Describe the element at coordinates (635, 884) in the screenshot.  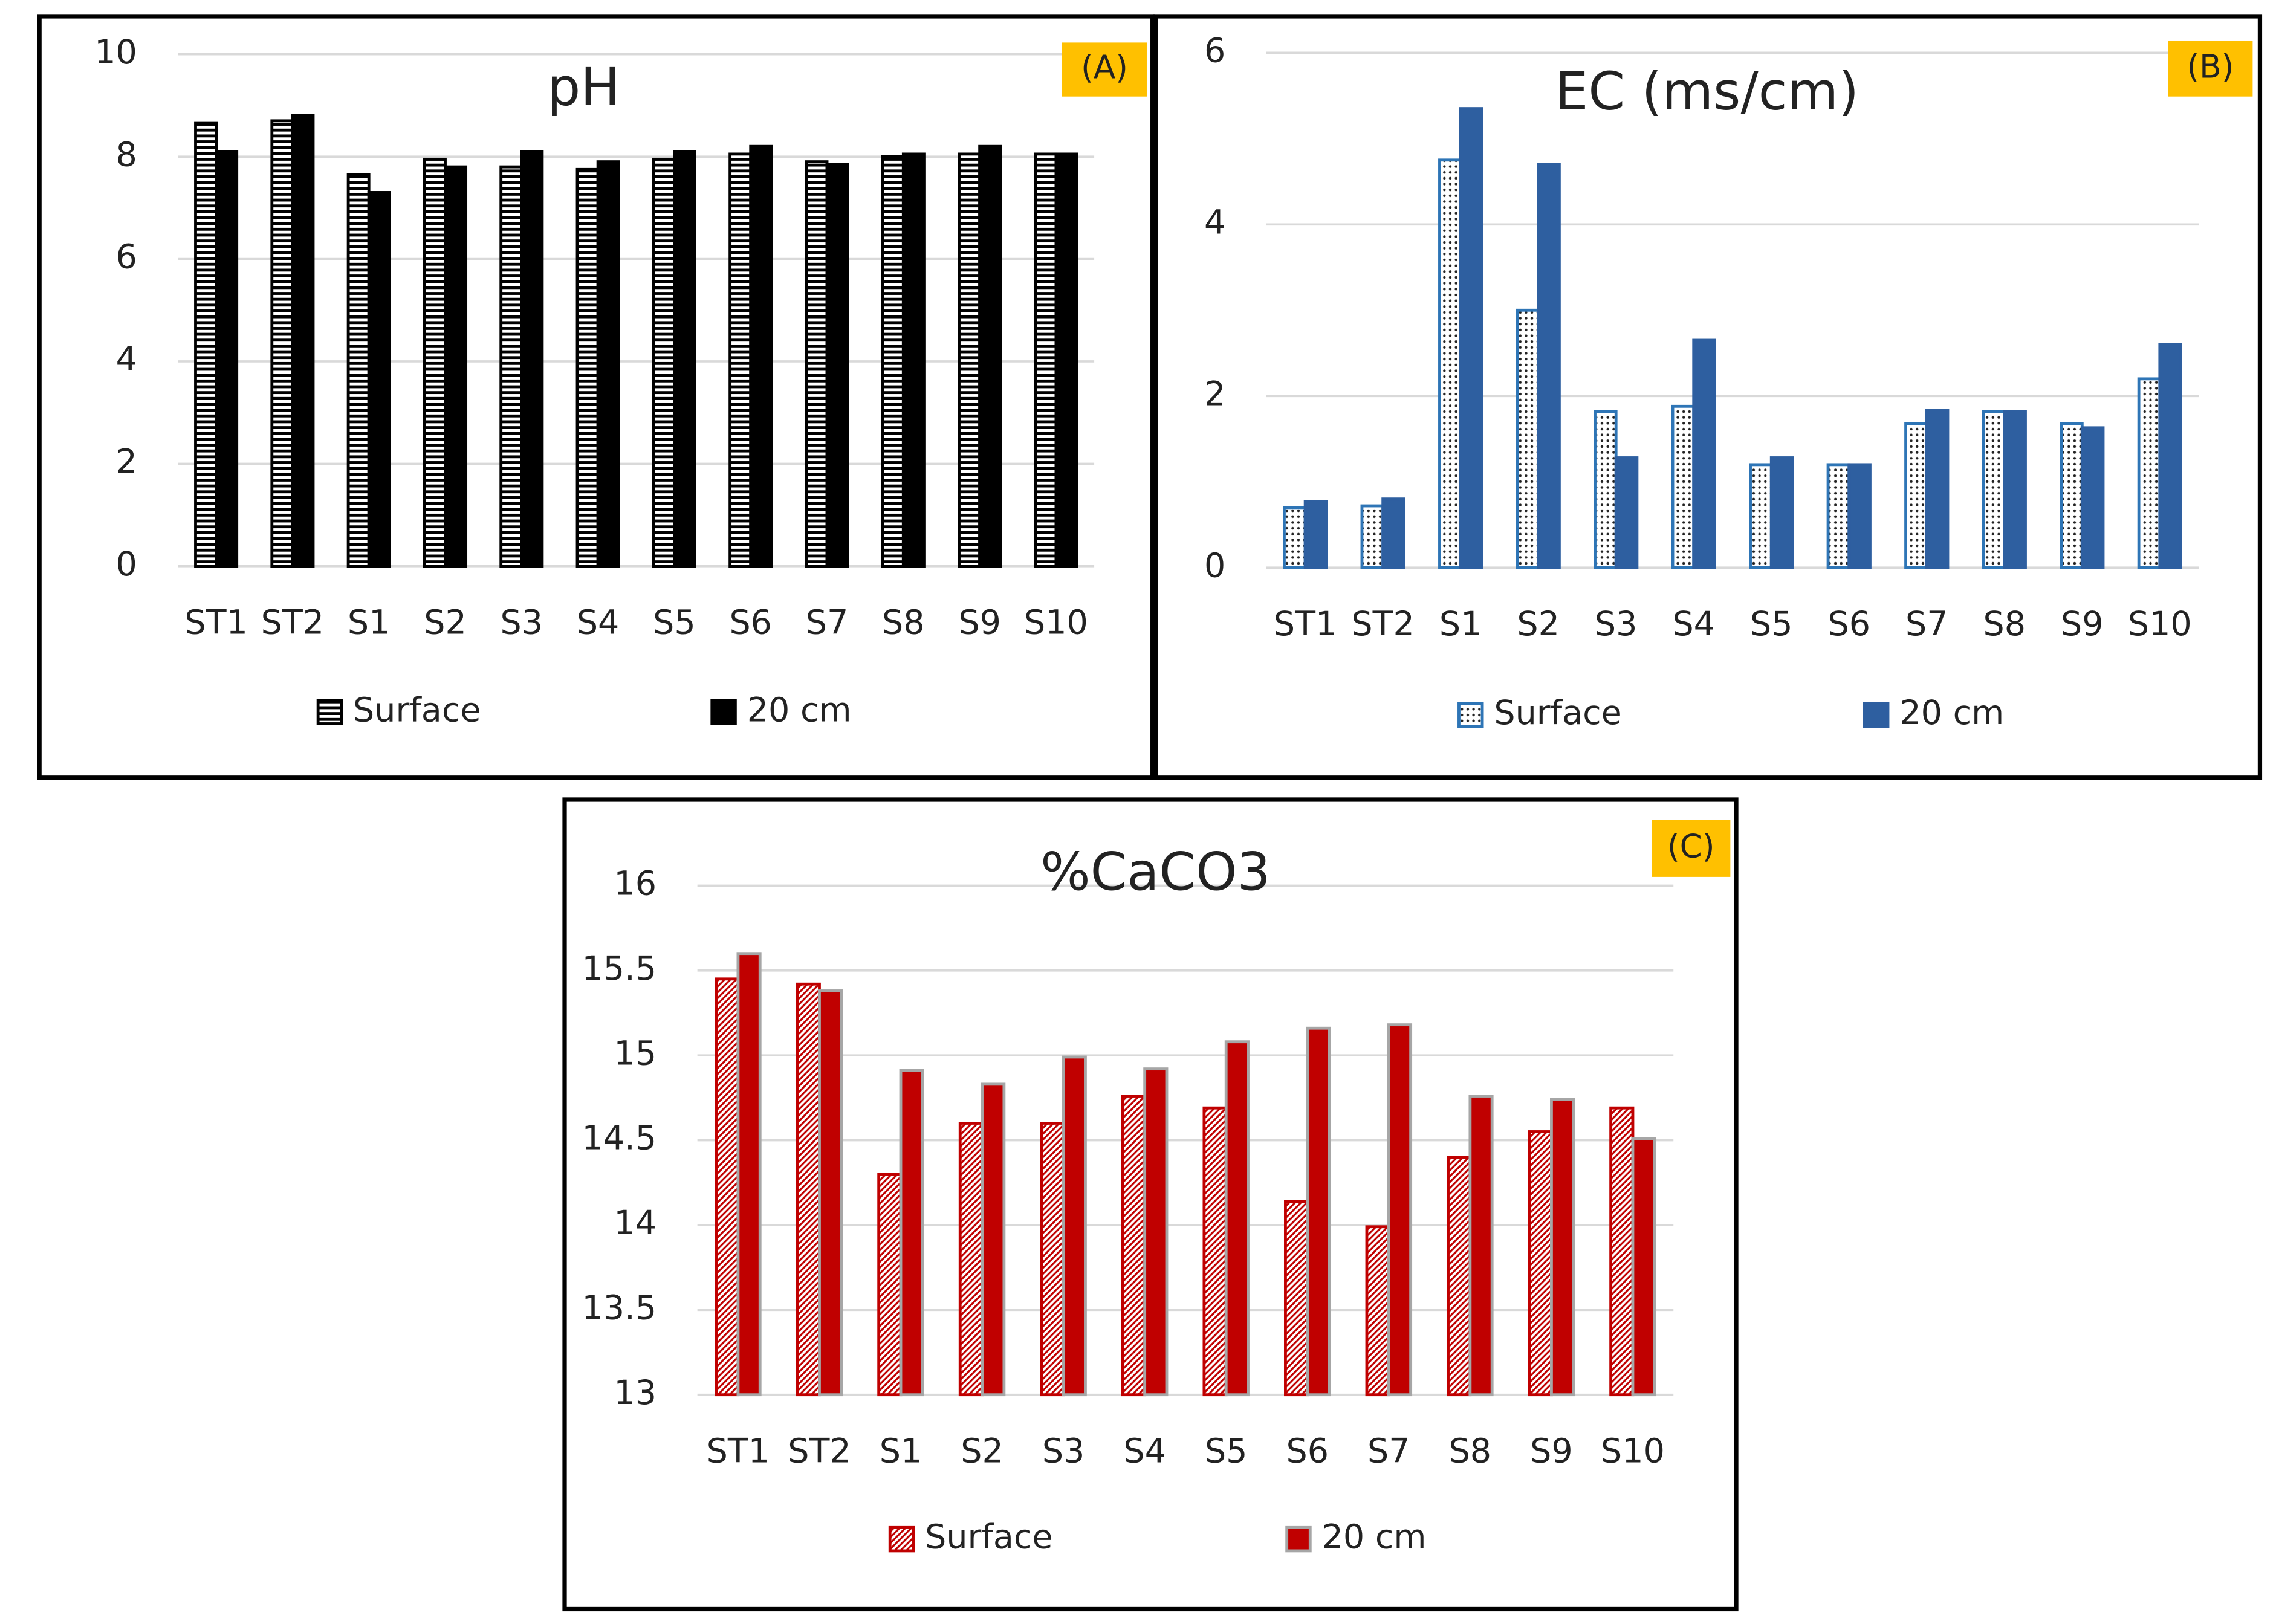
I see `y-tick-label: 16` at that location.